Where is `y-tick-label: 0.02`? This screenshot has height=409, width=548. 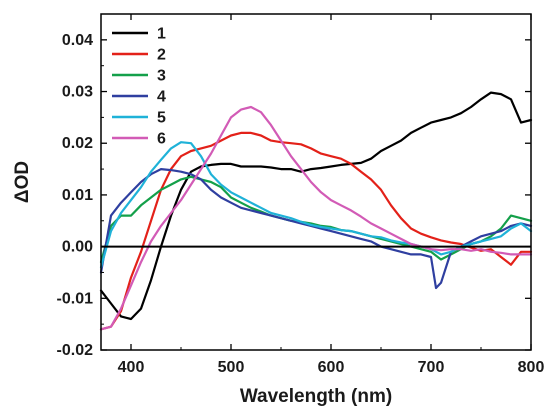 y-tick-label: 0.02 is located at coordinates (77, 143).